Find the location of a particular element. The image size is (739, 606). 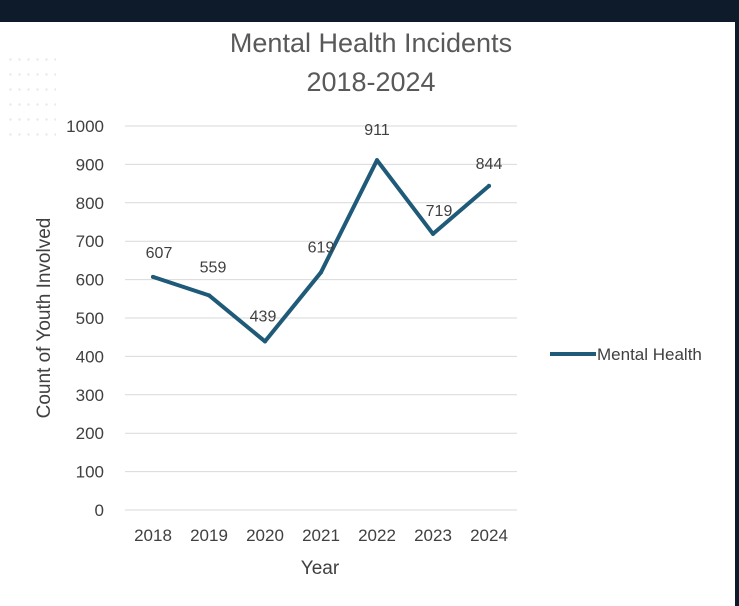

data-label: 607 is located at coordinates (159, 253).